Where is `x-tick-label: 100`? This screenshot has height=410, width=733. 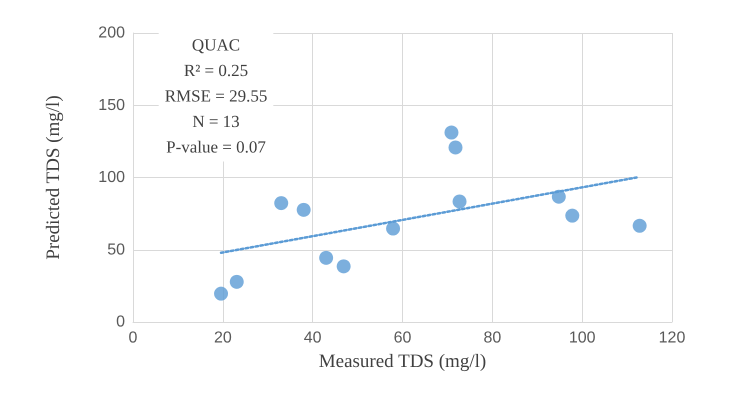 x-tick-label: 100 is located at coordinates (582, 338).